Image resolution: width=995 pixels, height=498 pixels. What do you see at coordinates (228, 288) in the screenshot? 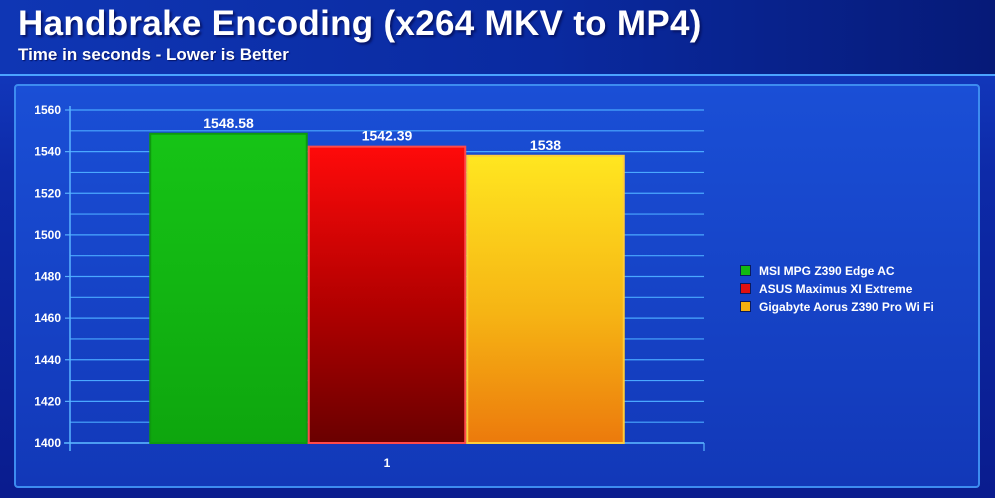
I see `bar-msi-mpg-z390-edge-ac` at bounding box center [228, 288].